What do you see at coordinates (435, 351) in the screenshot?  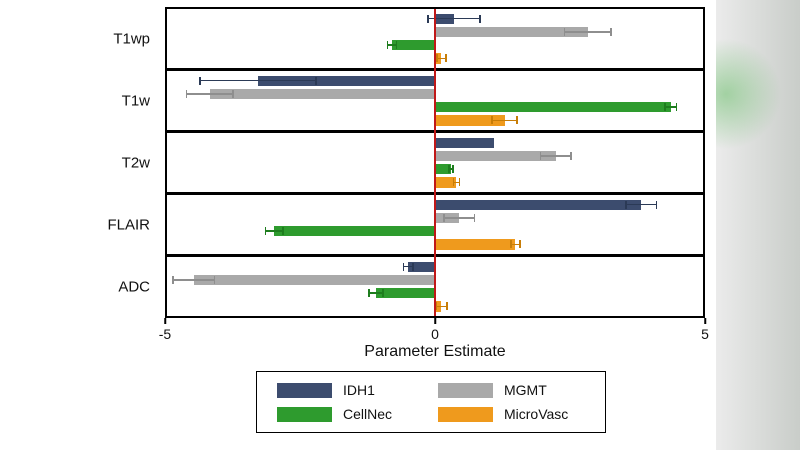 I see `x-axis-title: Parameter Estimate` at bounding box center [435, 351].